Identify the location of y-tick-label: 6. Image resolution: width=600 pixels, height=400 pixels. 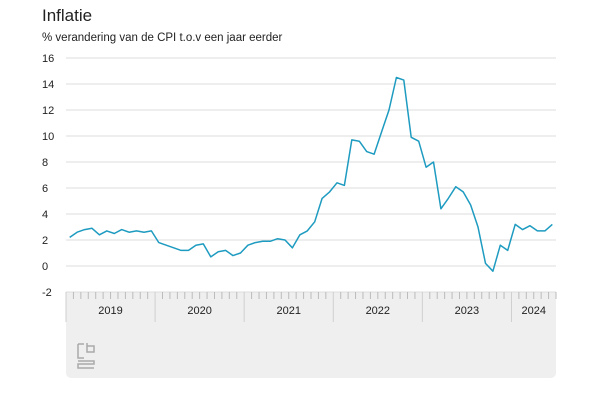
(45, 189).